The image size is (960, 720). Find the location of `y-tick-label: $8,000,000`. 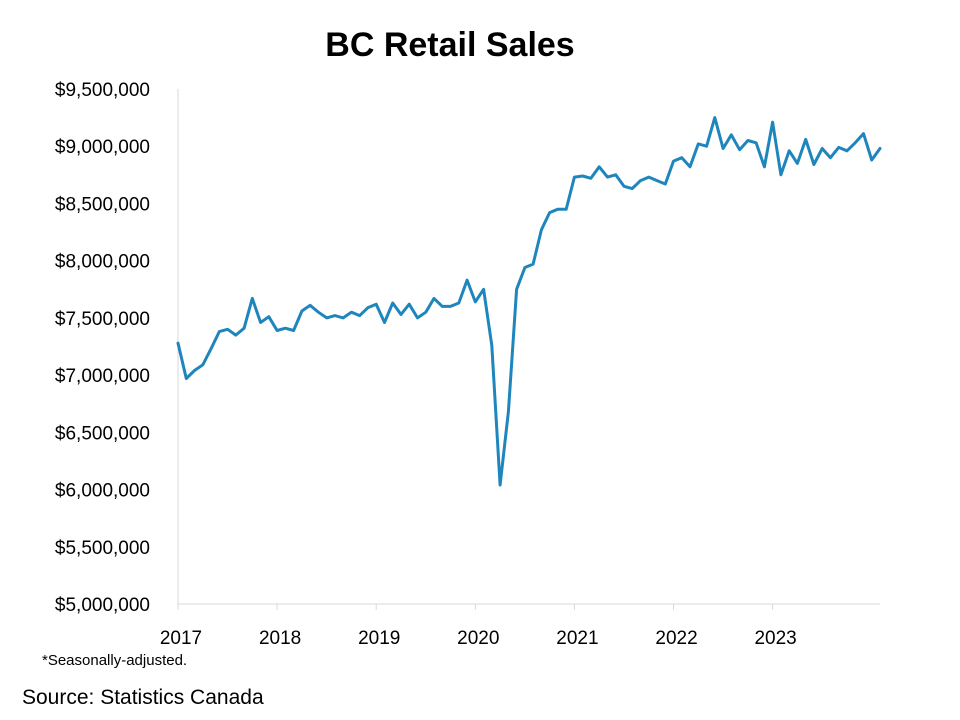

y-tick-label: $8,000,000 is located at coordinates (102, 262).